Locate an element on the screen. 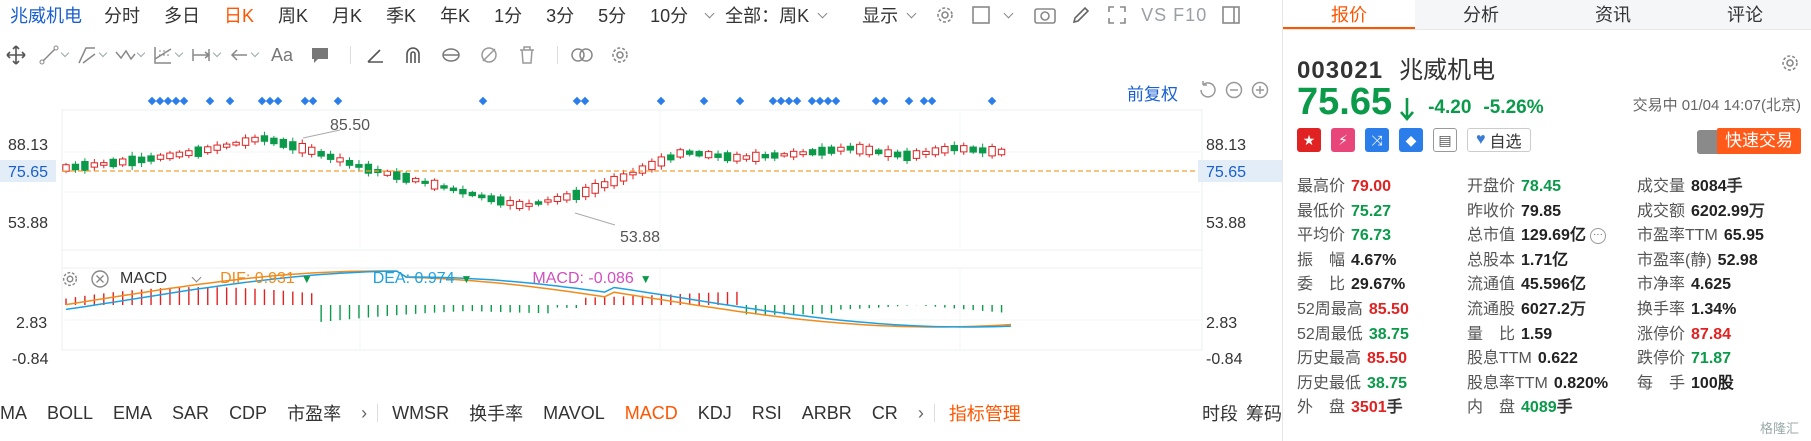 This screenshot has height=441, width=1811. session-button: 时段 is located at coordinates (1220, 414).